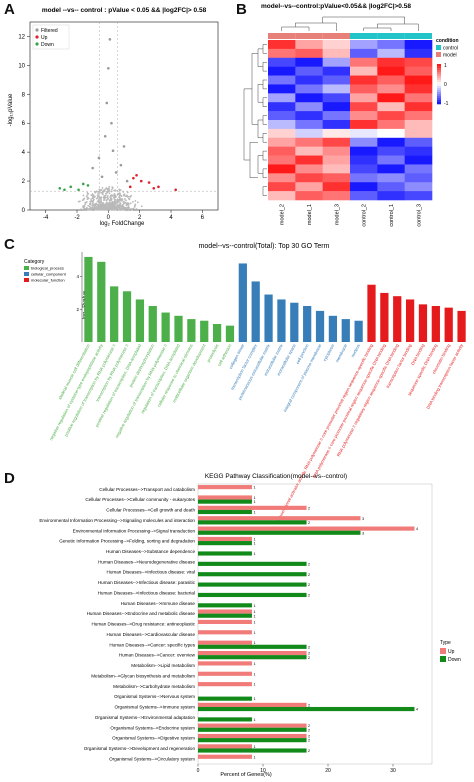  I want to click on d-bar-up-label: 1, so click(254, 664).